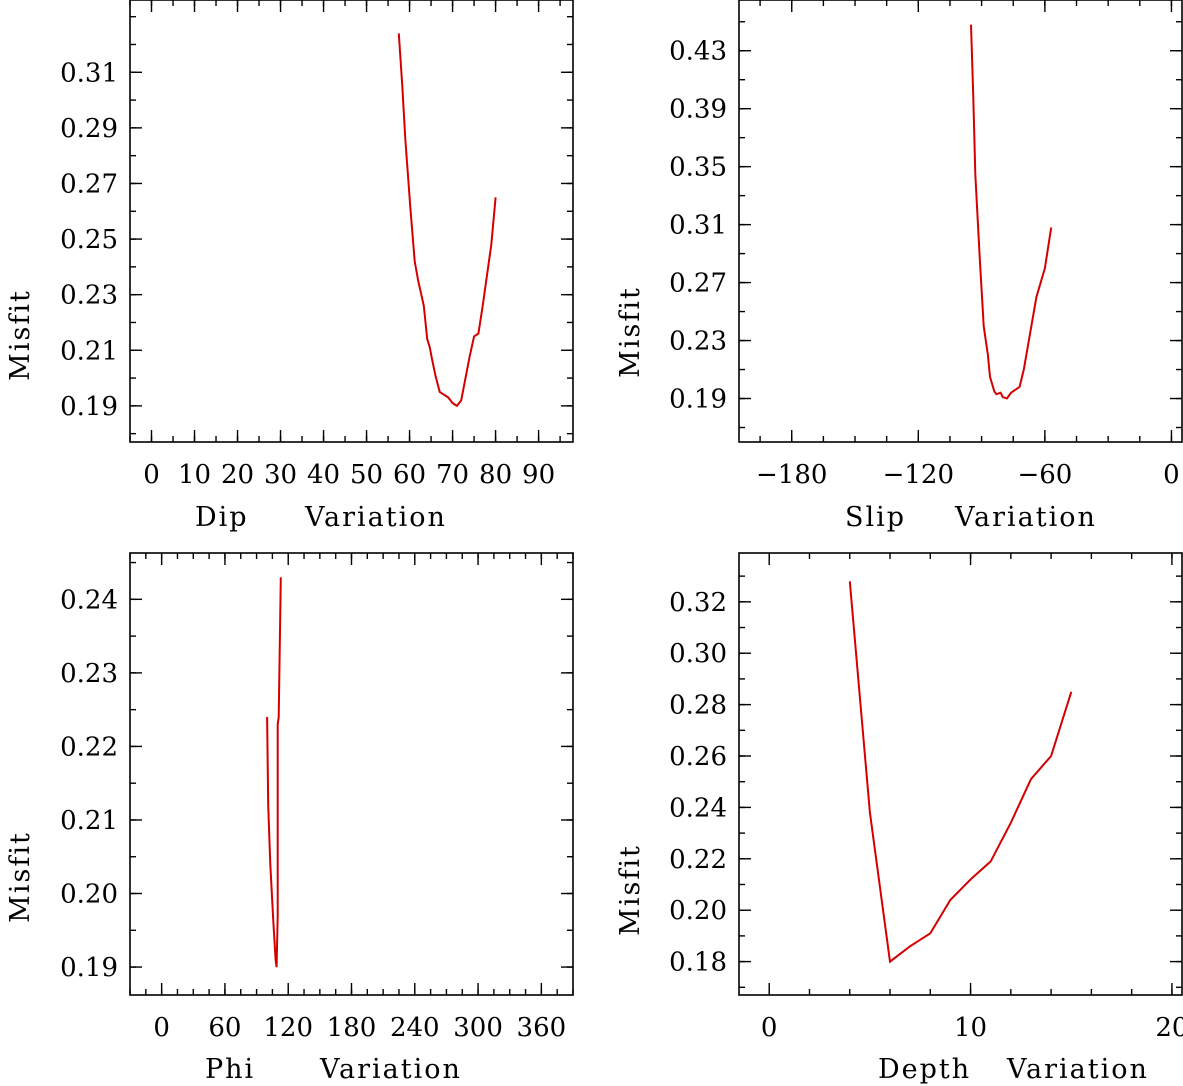 This screenshot has width=1183, height=1086. Describe the element at coordinates (698, 654) in the screenshot. I see `y-tick-label: 0.30` at that location.